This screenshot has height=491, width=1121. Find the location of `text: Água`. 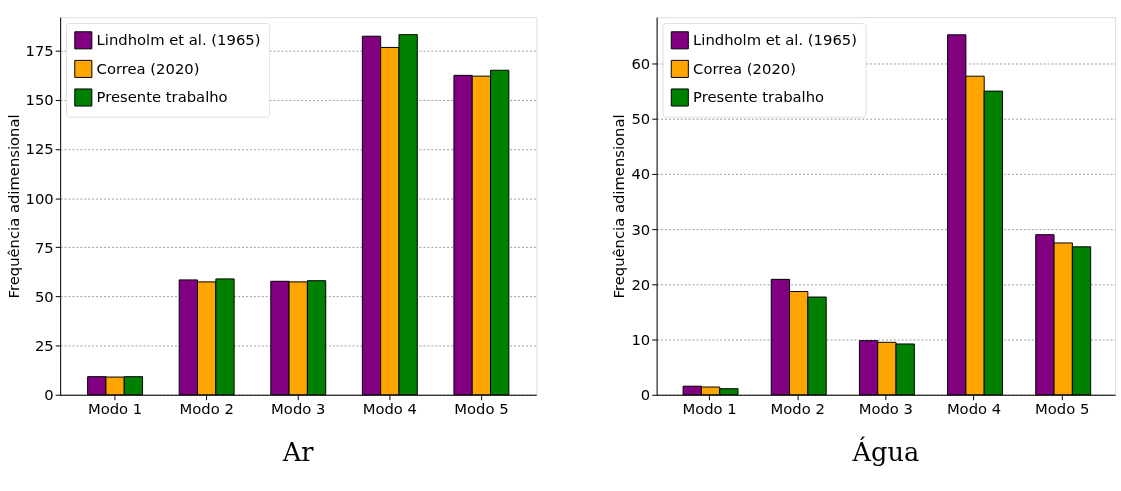

text: Água is located at coordinates (885, 451).